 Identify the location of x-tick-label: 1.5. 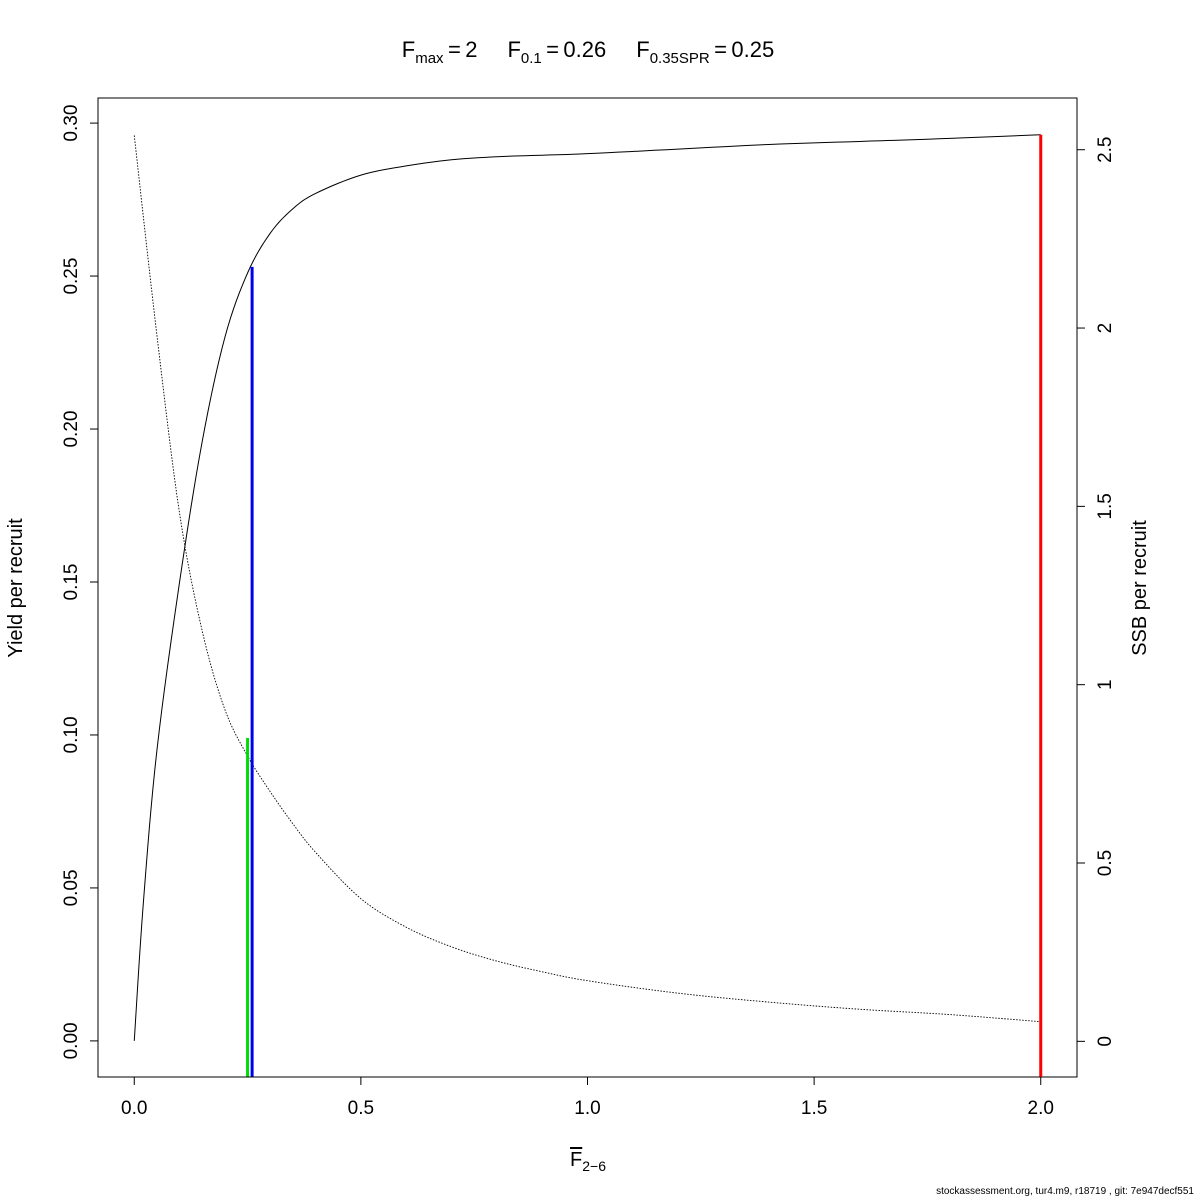
(814, 1108).